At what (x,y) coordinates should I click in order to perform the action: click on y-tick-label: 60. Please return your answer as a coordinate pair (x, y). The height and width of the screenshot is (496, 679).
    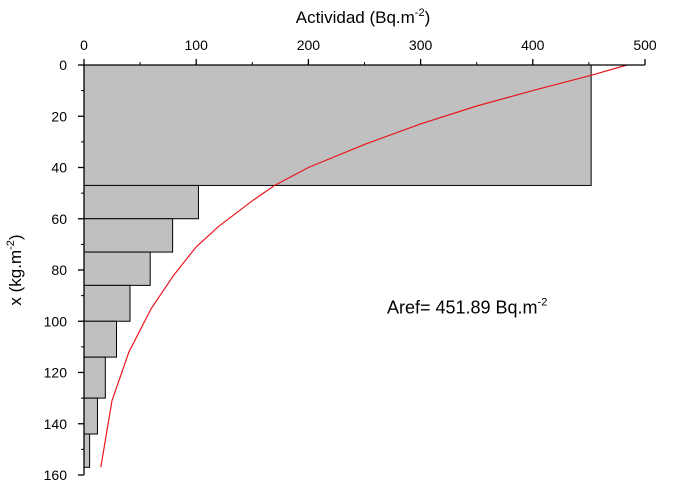
    Looking at the image, I should click on (59, 219).